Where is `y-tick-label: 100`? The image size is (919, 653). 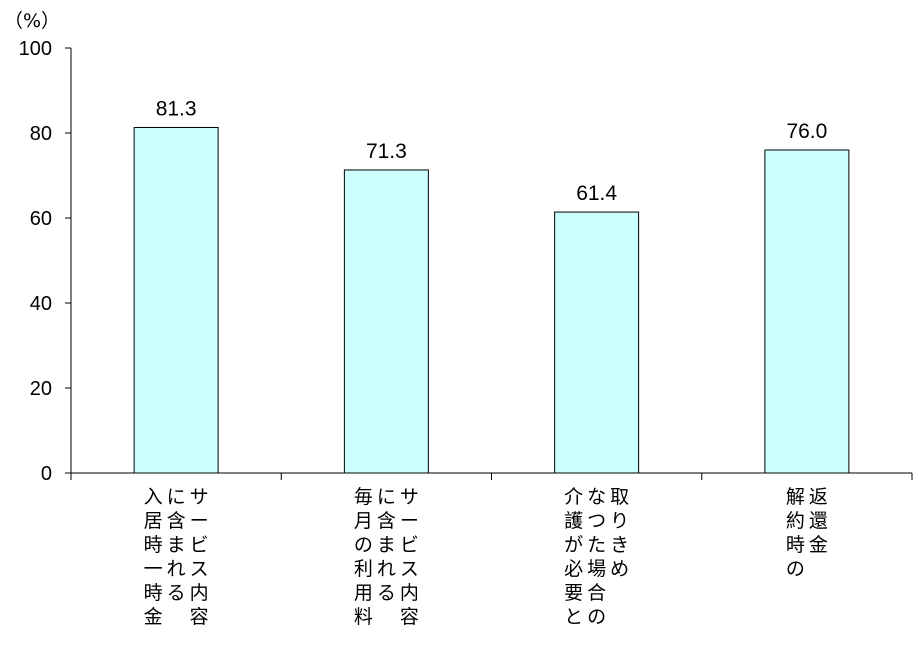 y-tick-label: 100 is located at coordinates (35, 49).